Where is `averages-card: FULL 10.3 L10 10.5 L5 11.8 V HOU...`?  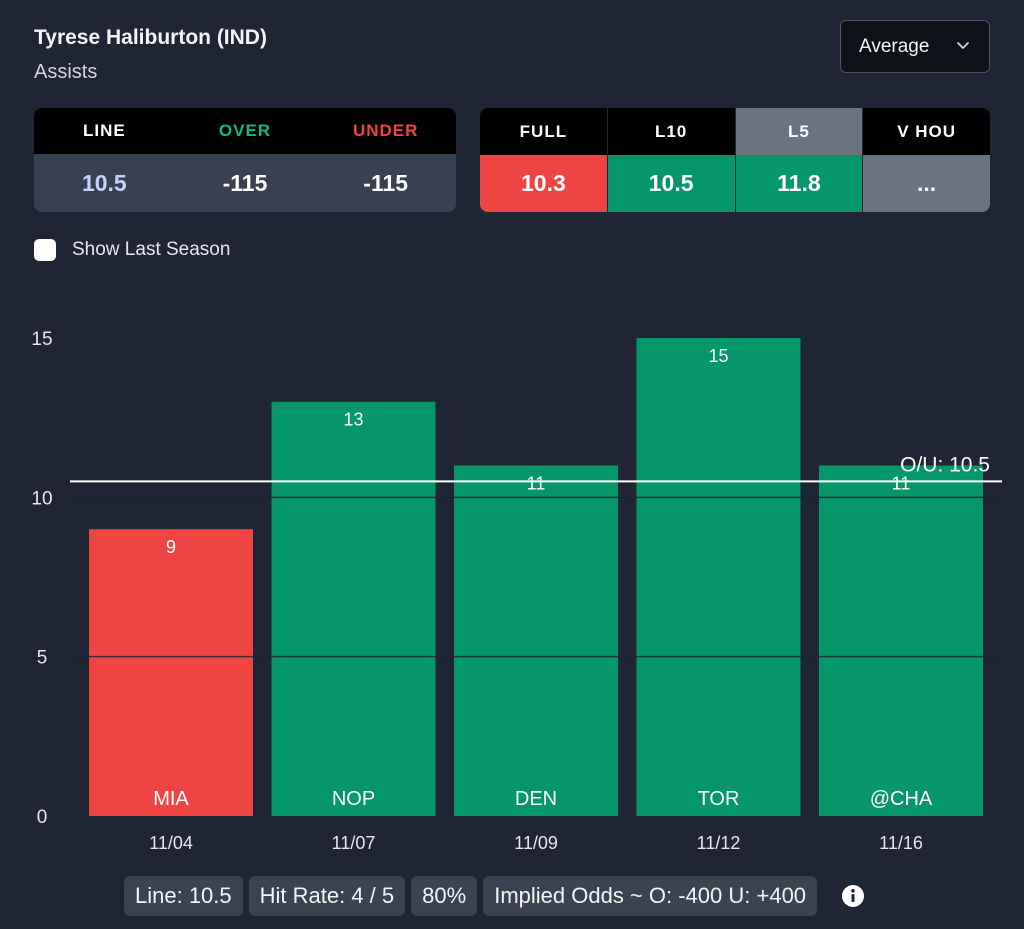 averages-card: FULL 10.3 L10 10.5 L5 11.8 V HOU... is located at coordinates (735, 160).